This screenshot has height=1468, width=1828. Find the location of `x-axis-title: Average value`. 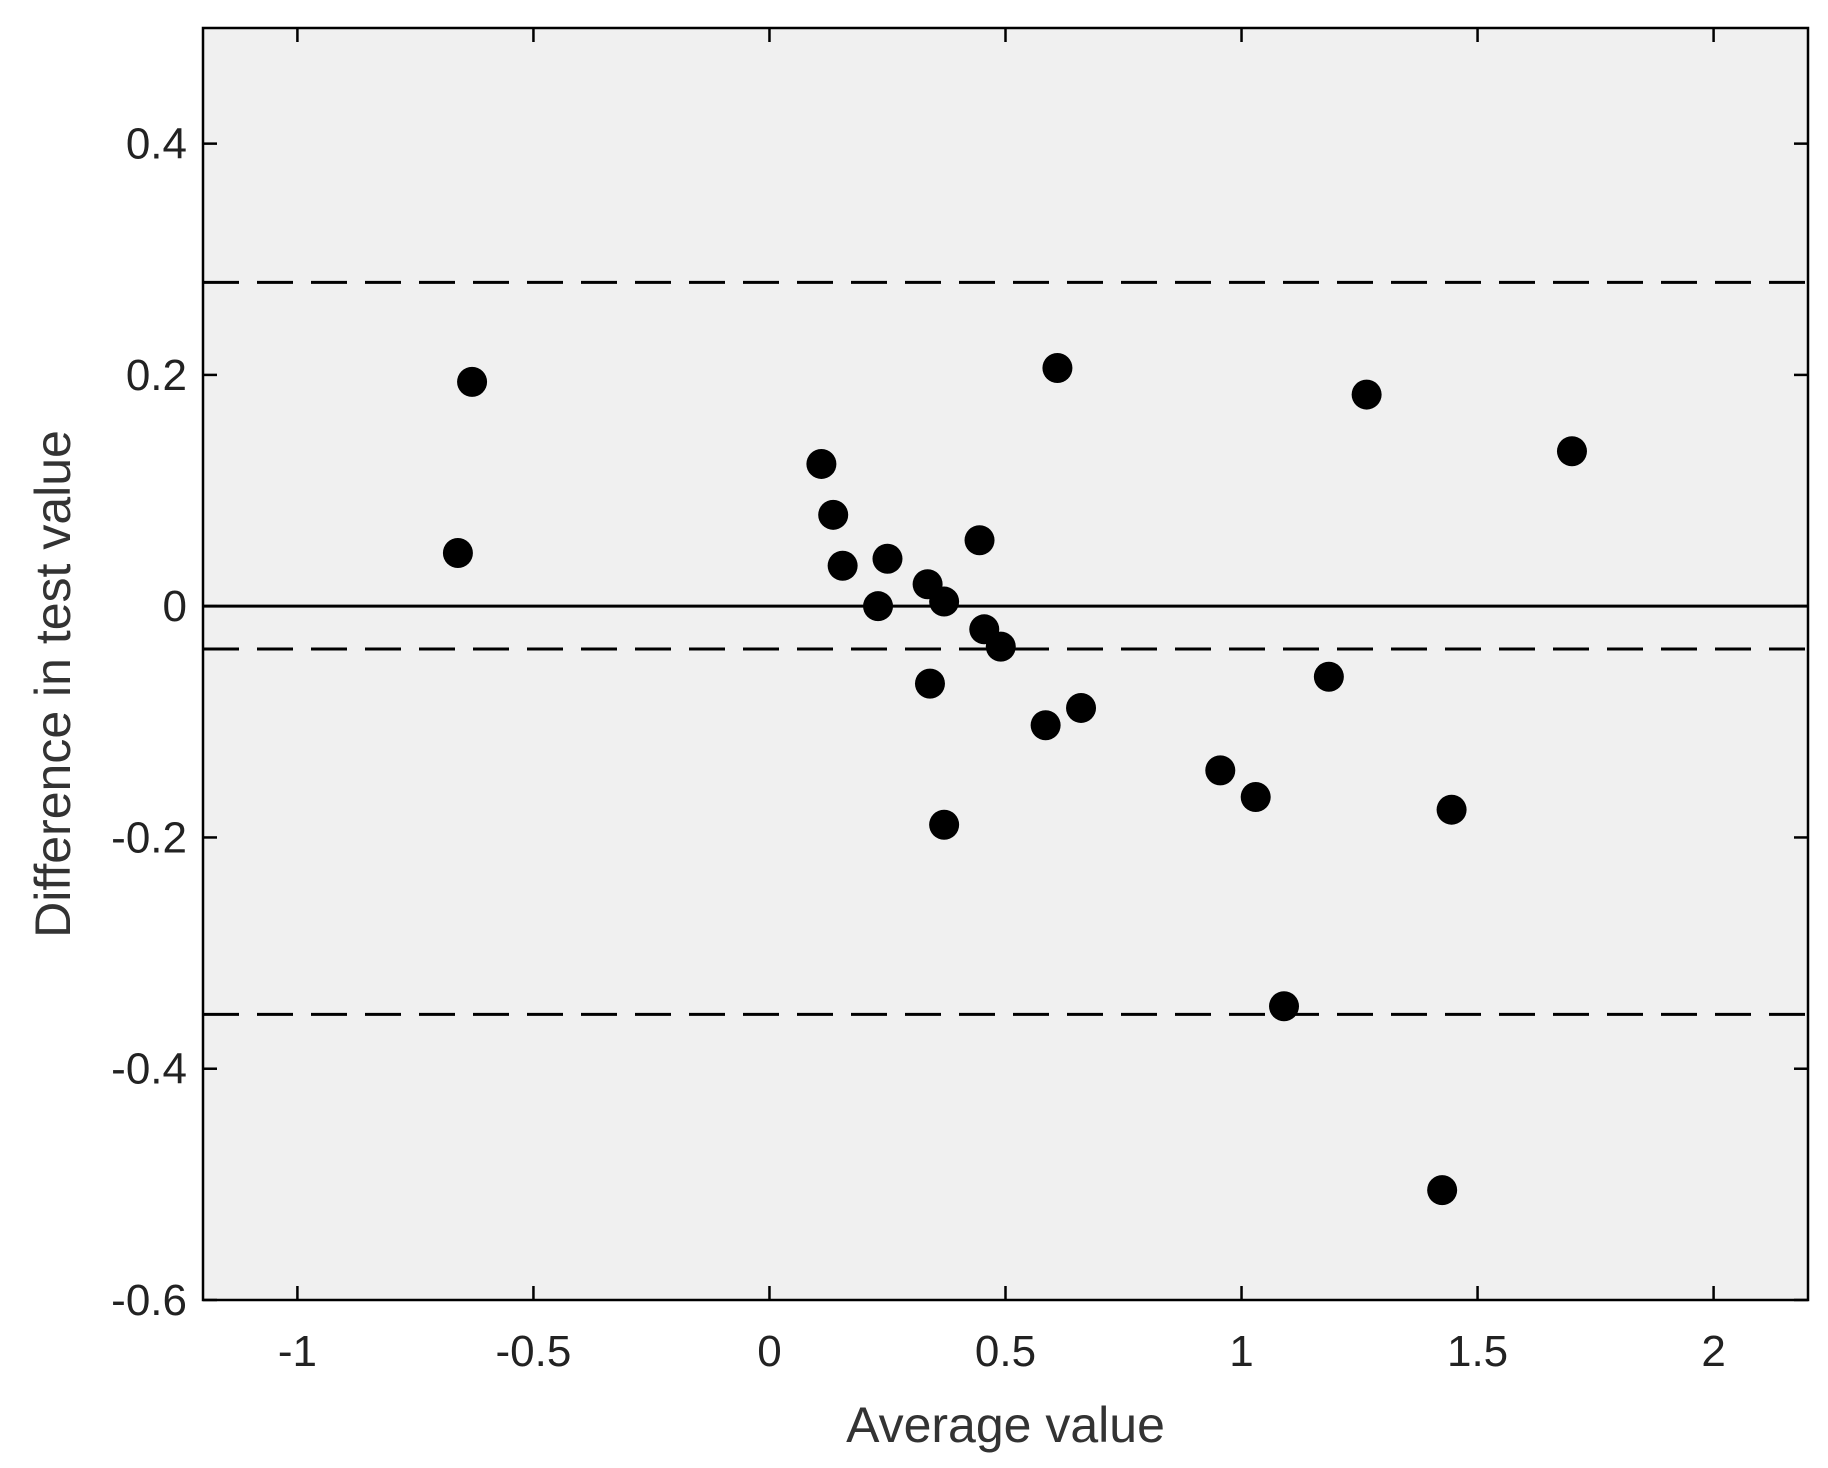

x-axis-title: Average value is located at coordinates (1005, 1425).